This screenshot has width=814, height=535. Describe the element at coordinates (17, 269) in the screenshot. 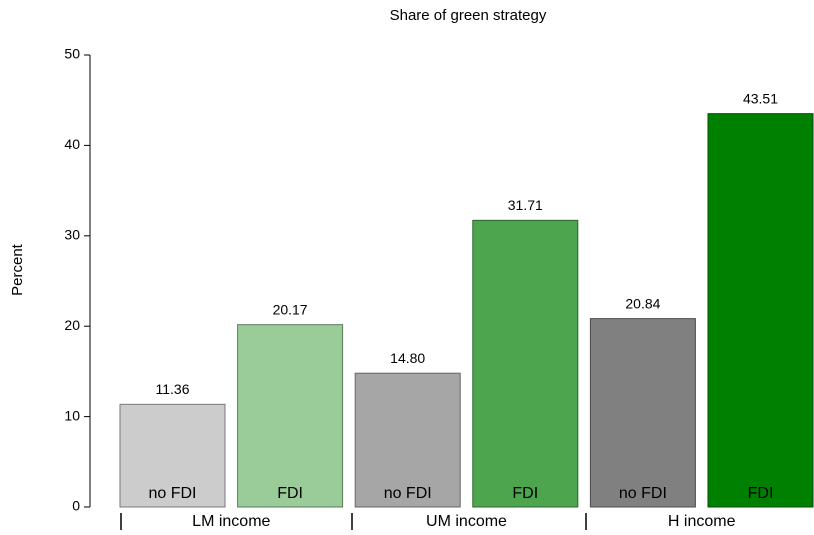

I see `y-axis-label: Percent` at that location.